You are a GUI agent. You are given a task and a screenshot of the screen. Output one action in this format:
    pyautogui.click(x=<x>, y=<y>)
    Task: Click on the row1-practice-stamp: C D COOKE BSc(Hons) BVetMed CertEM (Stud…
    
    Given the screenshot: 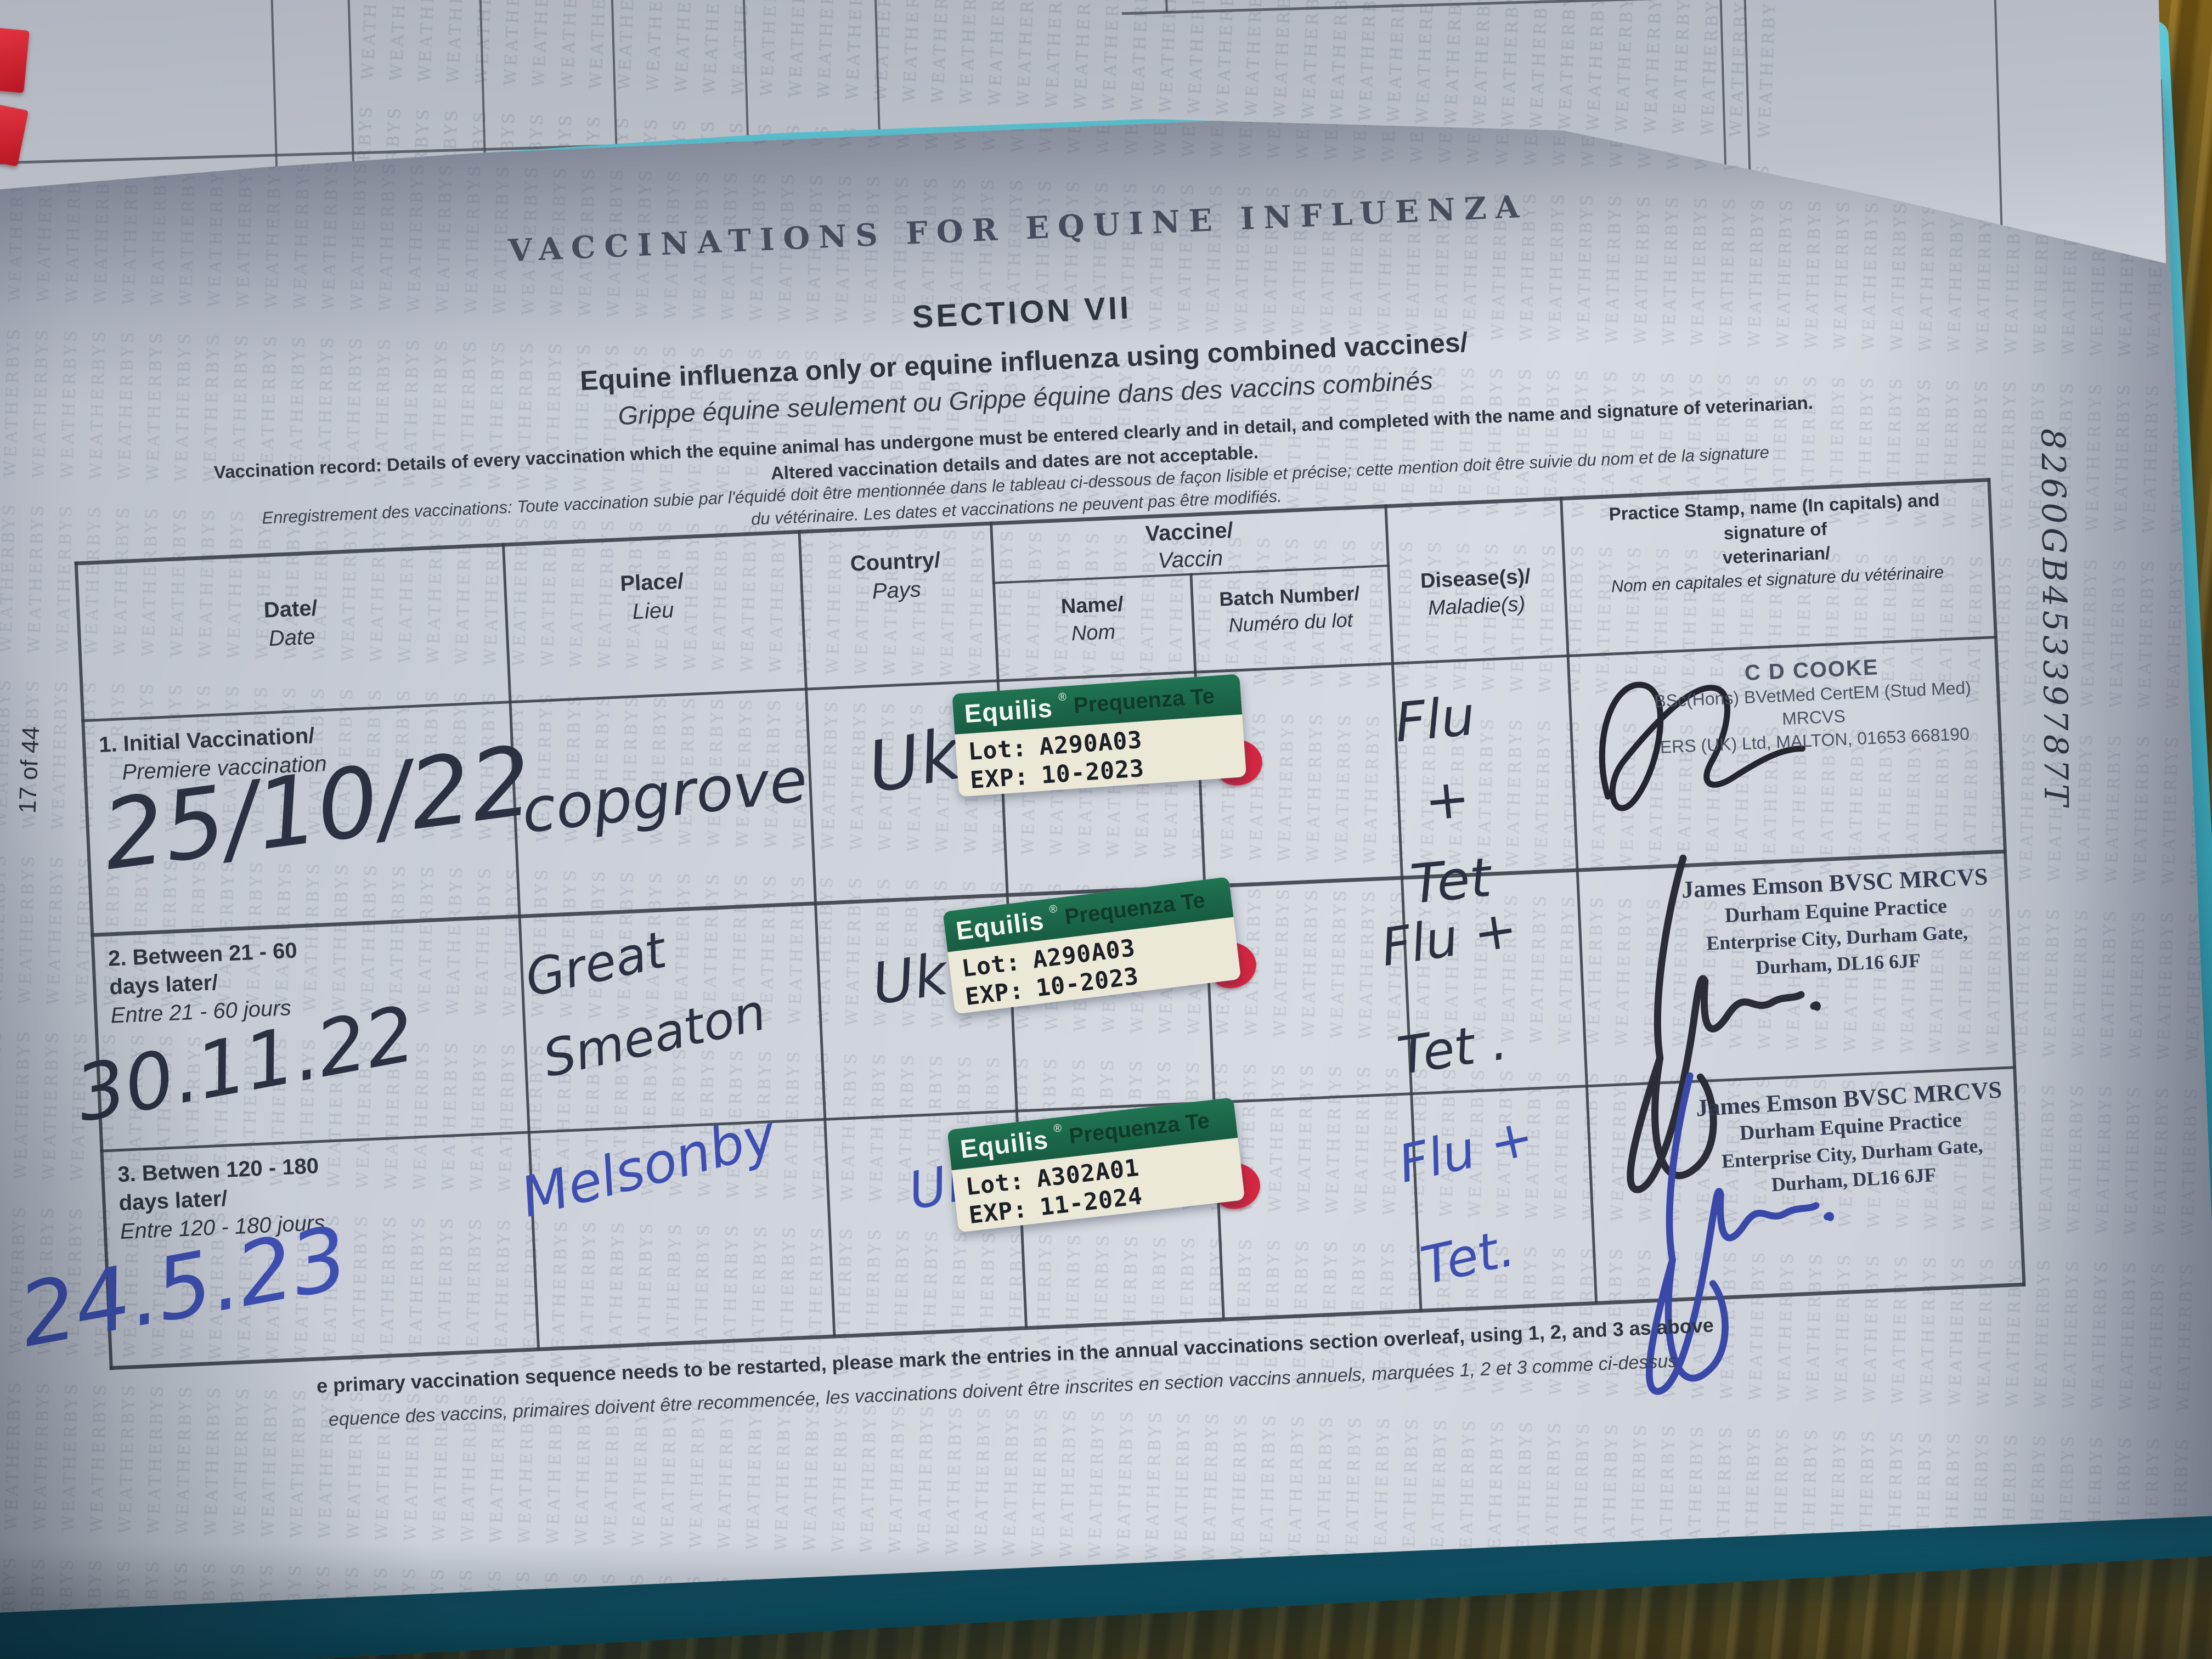 What is the action you would take?
    pyautogui.click(x=1813, y=706)
    